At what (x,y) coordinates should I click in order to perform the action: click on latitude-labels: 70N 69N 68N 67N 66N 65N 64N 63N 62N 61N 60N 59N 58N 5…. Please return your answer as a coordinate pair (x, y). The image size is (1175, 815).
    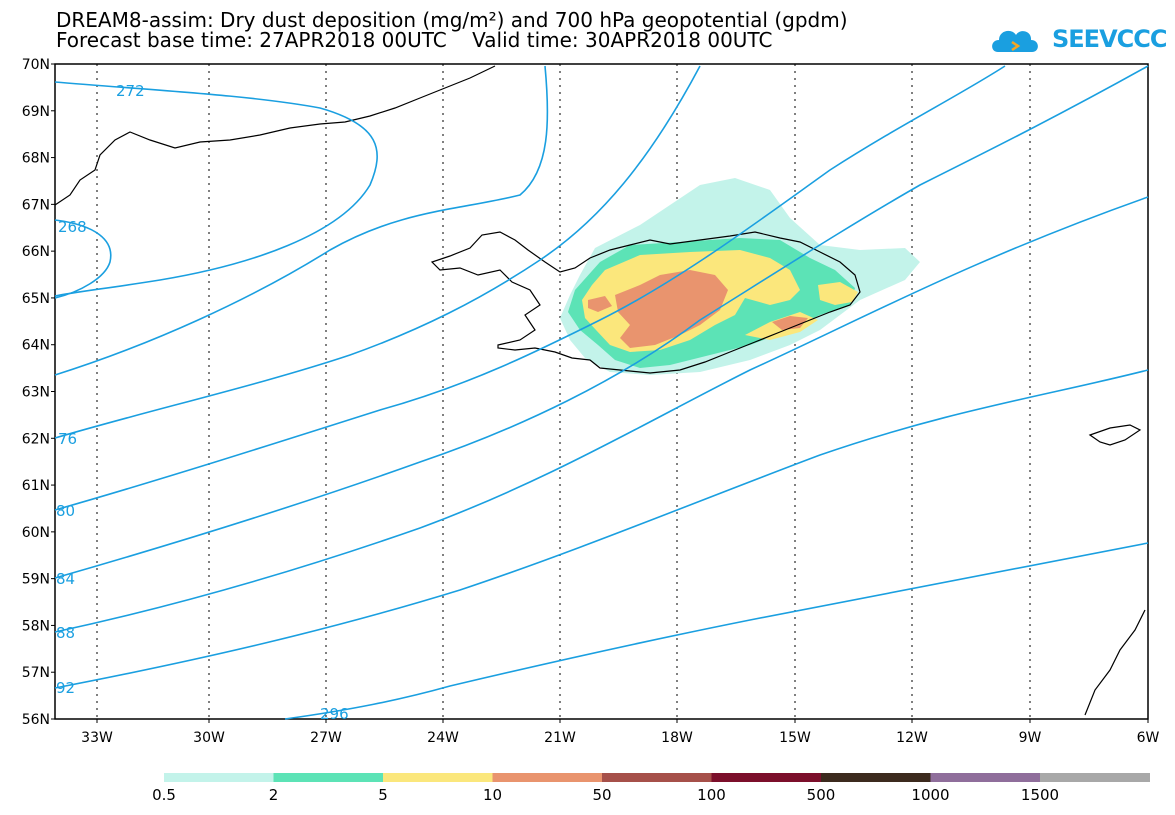
    Looking at the image, I should click on (38, 392).